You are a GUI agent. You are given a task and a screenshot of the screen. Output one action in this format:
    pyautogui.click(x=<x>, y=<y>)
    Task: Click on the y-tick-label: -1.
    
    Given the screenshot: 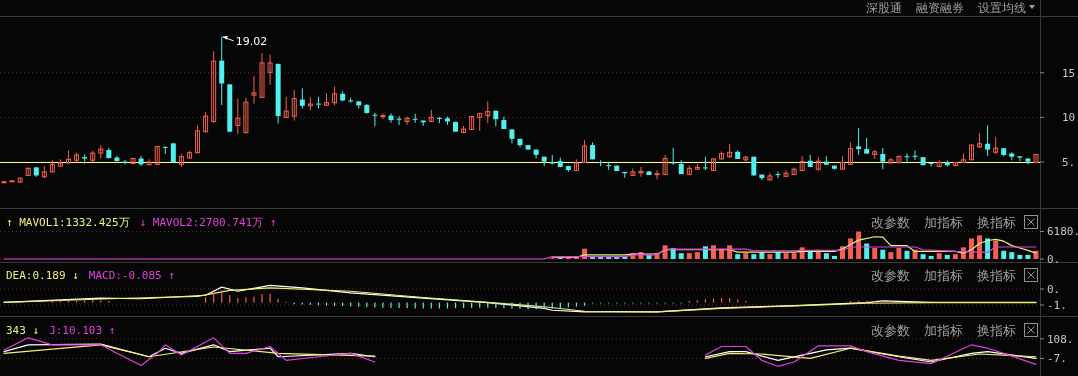 What is the action you would take?
    pyautogui.click(x=1057, y=305)
    